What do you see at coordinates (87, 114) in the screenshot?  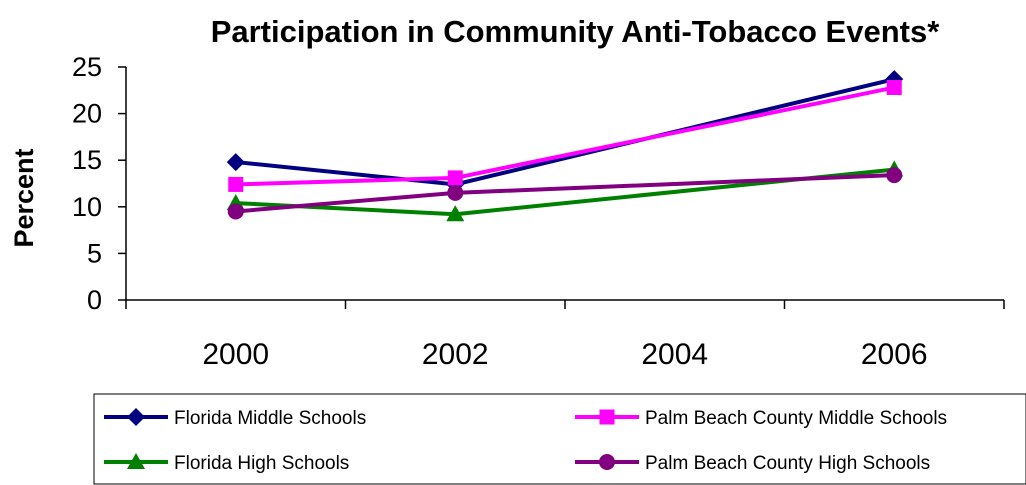 I see `y-tick-label: 20` at bounding box center [87, 114].